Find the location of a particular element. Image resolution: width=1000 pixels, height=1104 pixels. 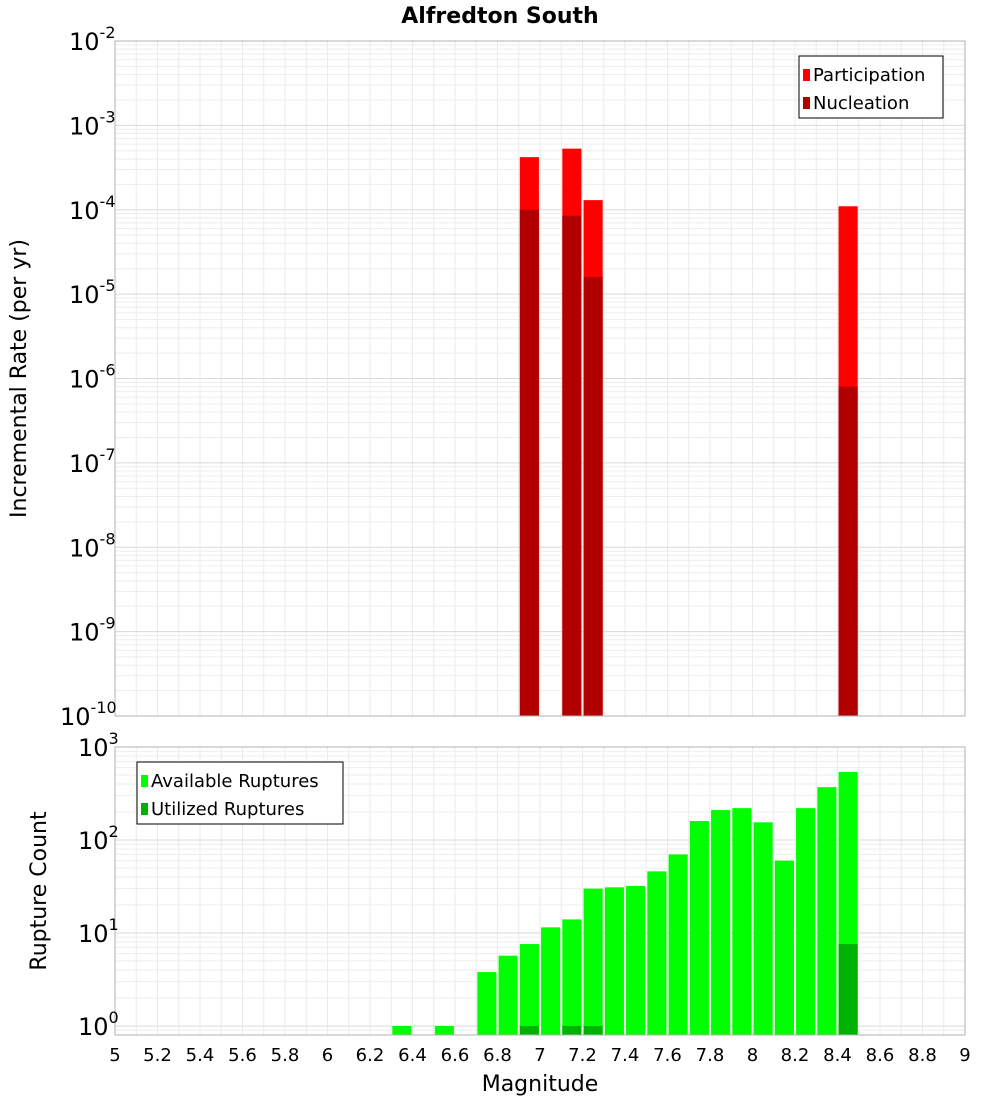

x-axis-label: Magnitude is located at coordinates (540, 1084).